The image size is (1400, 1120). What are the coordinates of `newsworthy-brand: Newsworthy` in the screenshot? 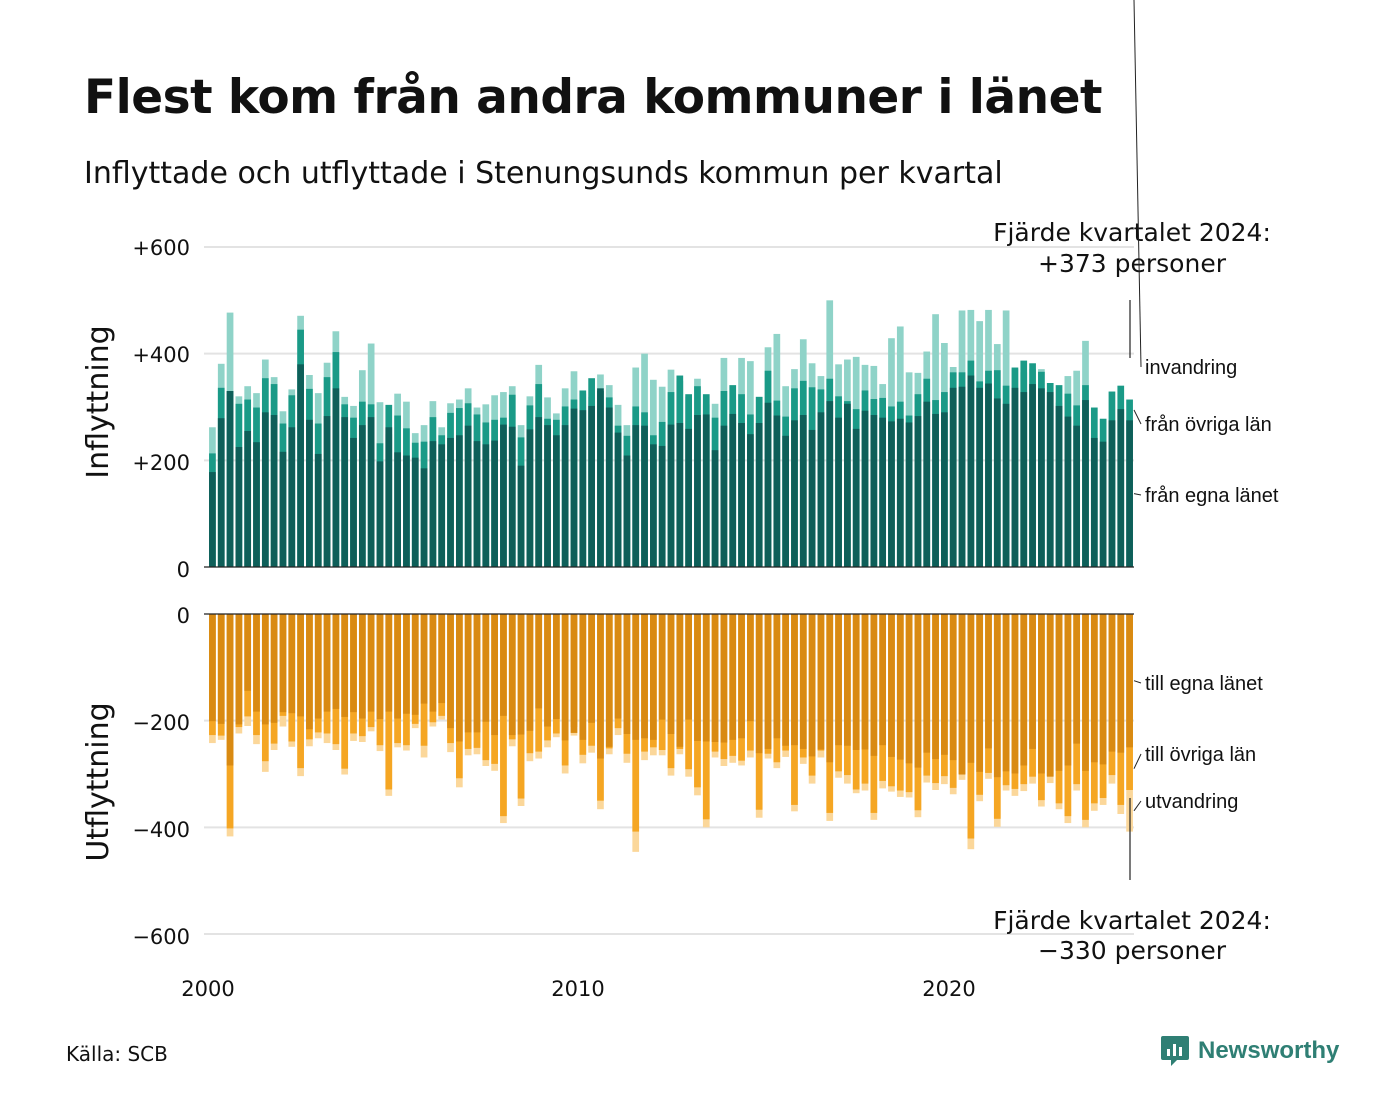 It's located at (1249, 1051).